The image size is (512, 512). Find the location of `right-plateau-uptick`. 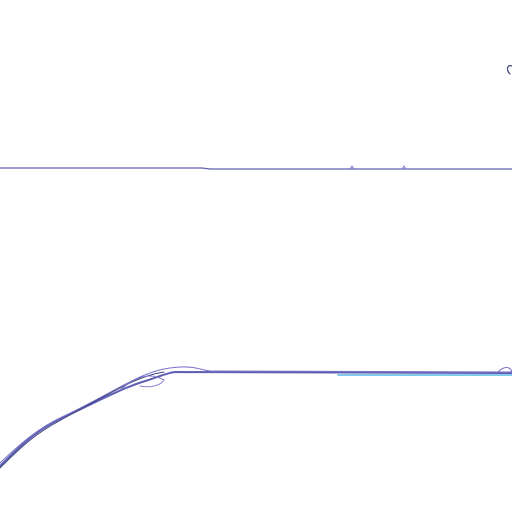

right-plateau-uptick is located at coordinates (504, 370).